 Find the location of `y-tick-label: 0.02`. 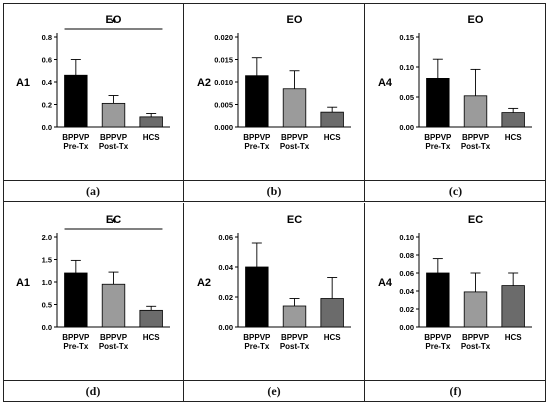

y-tick-label: 0.02 is located at coordinates (225, 297).